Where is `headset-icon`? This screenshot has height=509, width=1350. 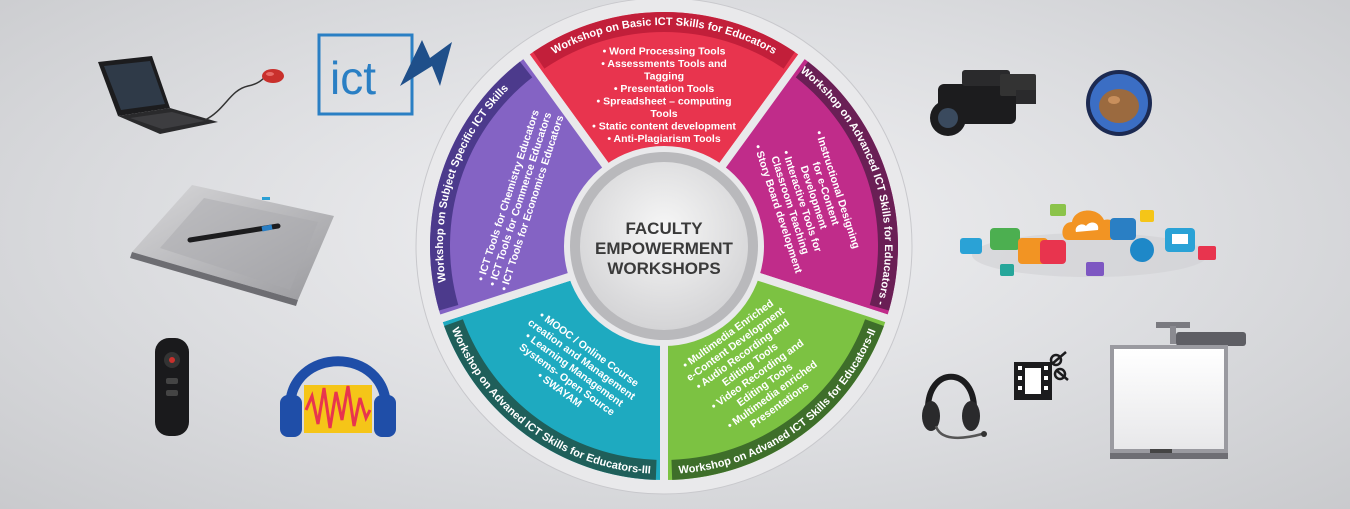 headset-icon is located at coordinates (954, 406).